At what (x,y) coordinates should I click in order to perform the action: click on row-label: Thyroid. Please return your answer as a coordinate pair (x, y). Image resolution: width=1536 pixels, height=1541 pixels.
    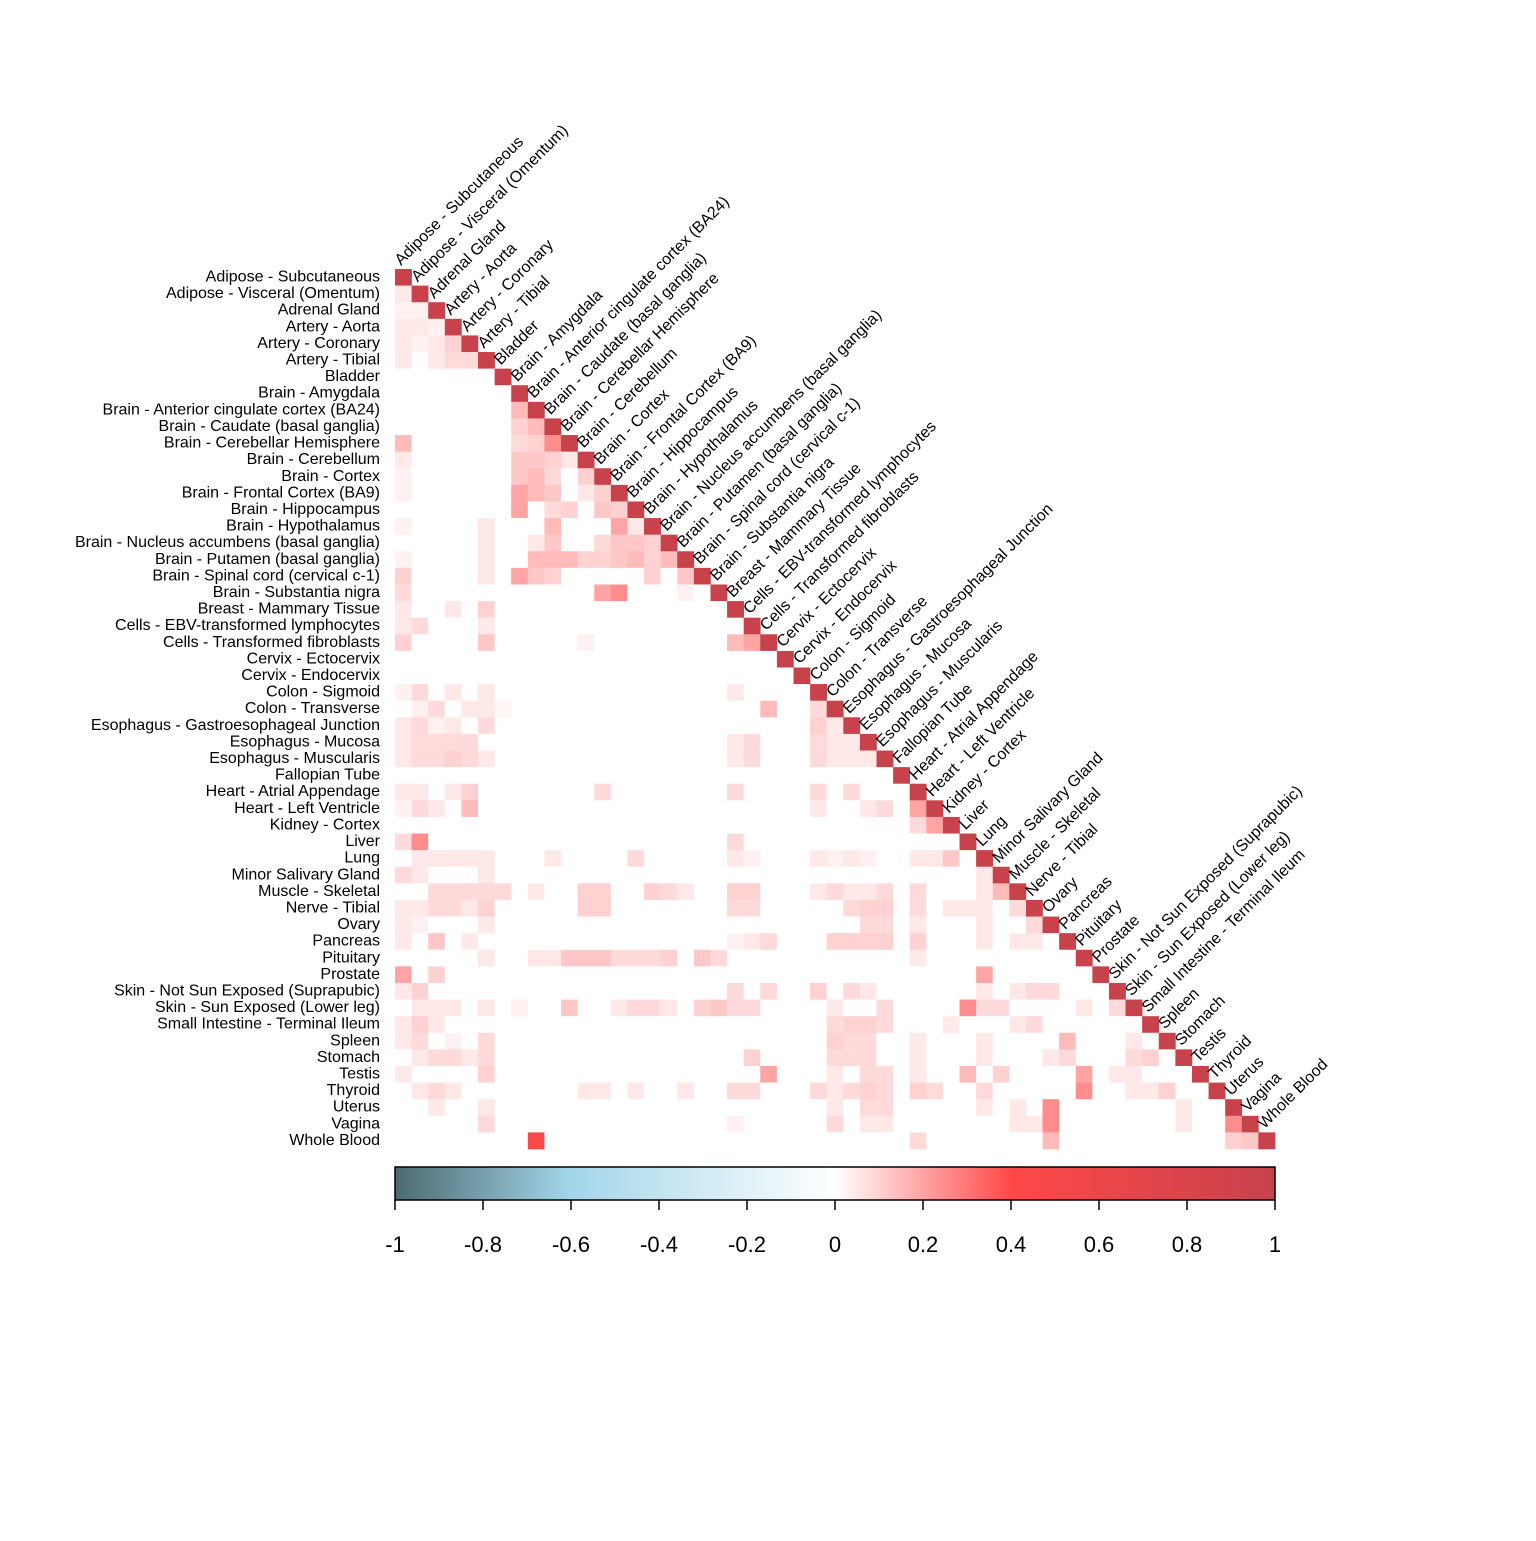
    Looking at the image, I should click on (353, 1090).